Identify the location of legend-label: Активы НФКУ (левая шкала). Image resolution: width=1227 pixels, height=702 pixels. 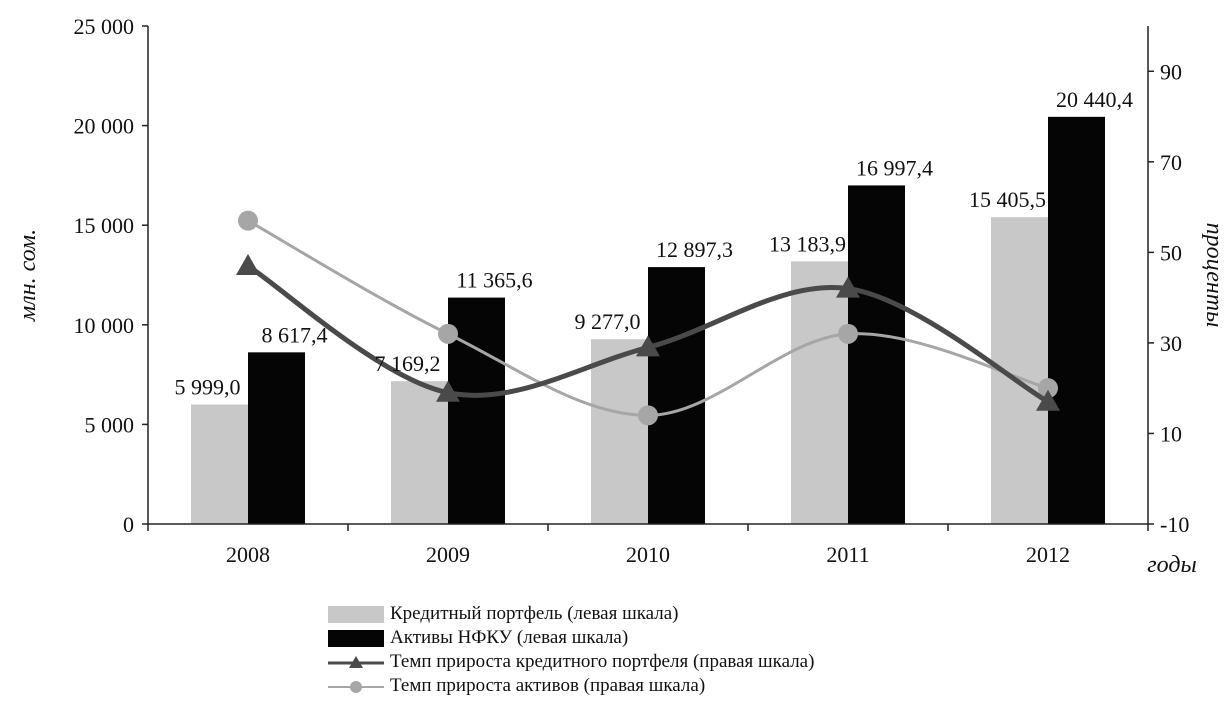
(509, 637).